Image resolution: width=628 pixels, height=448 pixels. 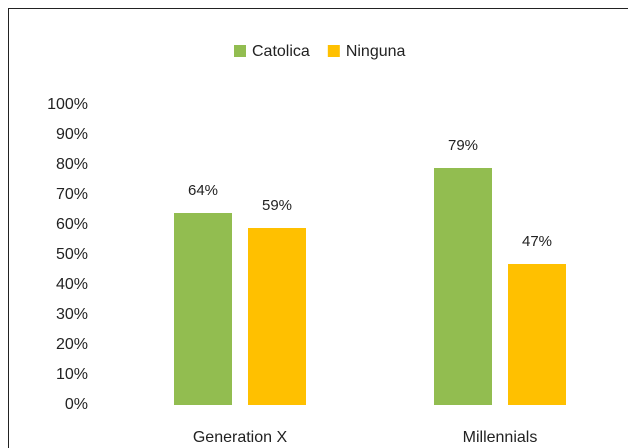 What do you see at coordinates (463, 145) in the screenshot?
I see `data-label: 79%` at bounding box center [463, 145].